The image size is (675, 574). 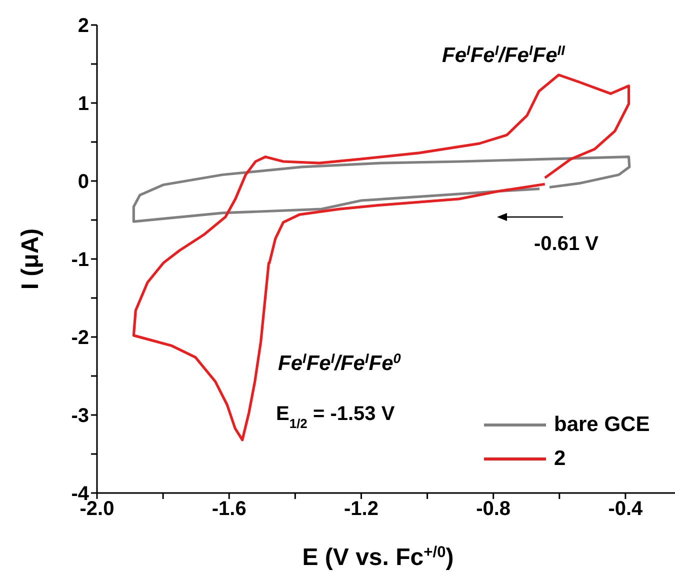 I want to click on line-series, so click(x=381, y=189).